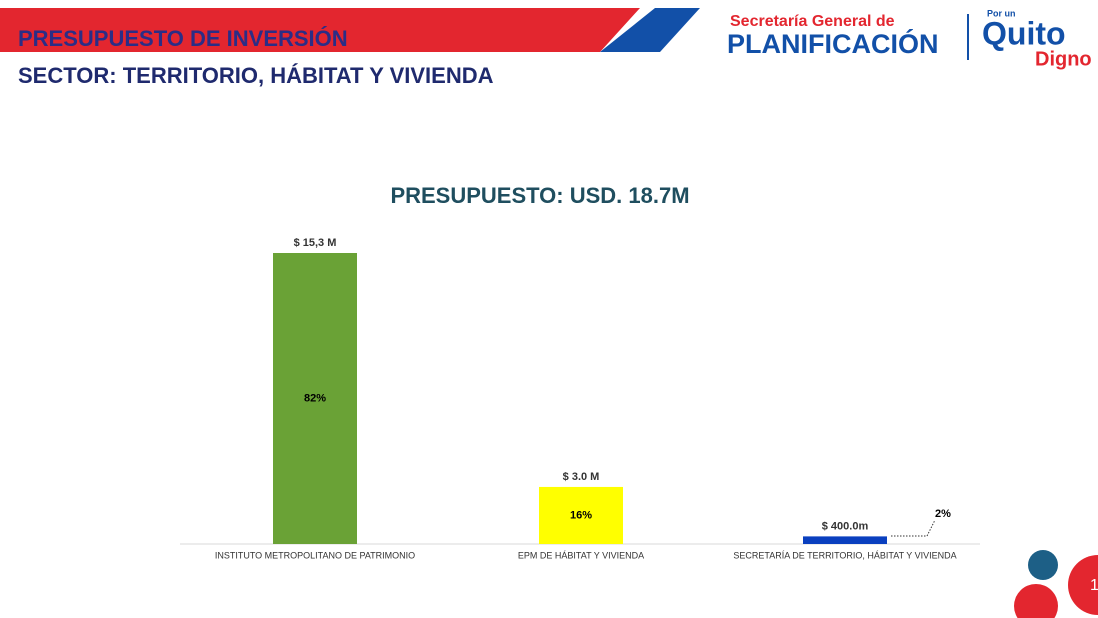 The image size is (1098, 618). What do you see at coordinates (845, 526) in the screenshot?
I see `value-label: $ 400.0m` at bounding box center [845, 526].